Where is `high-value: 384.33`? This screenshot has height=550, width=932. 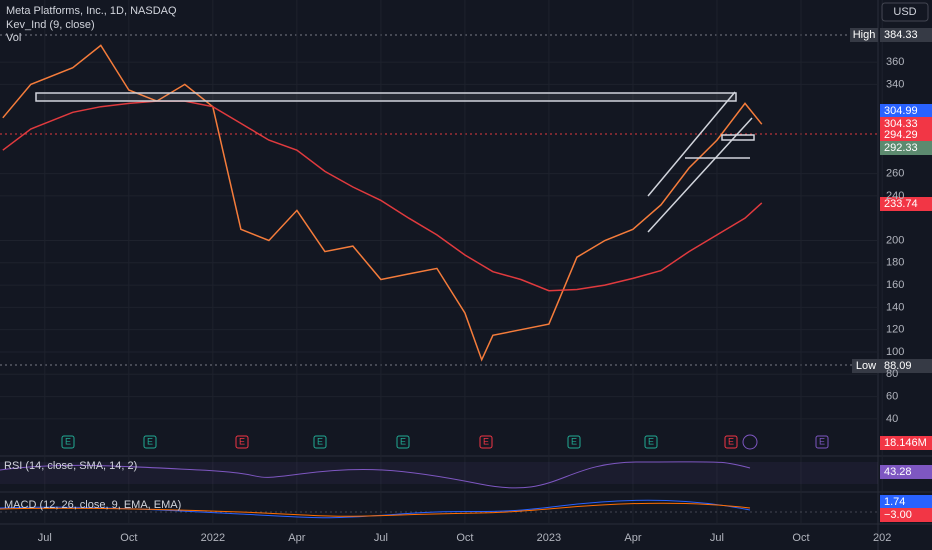
high-value: 384.33 is located at coordinates (901, 35).